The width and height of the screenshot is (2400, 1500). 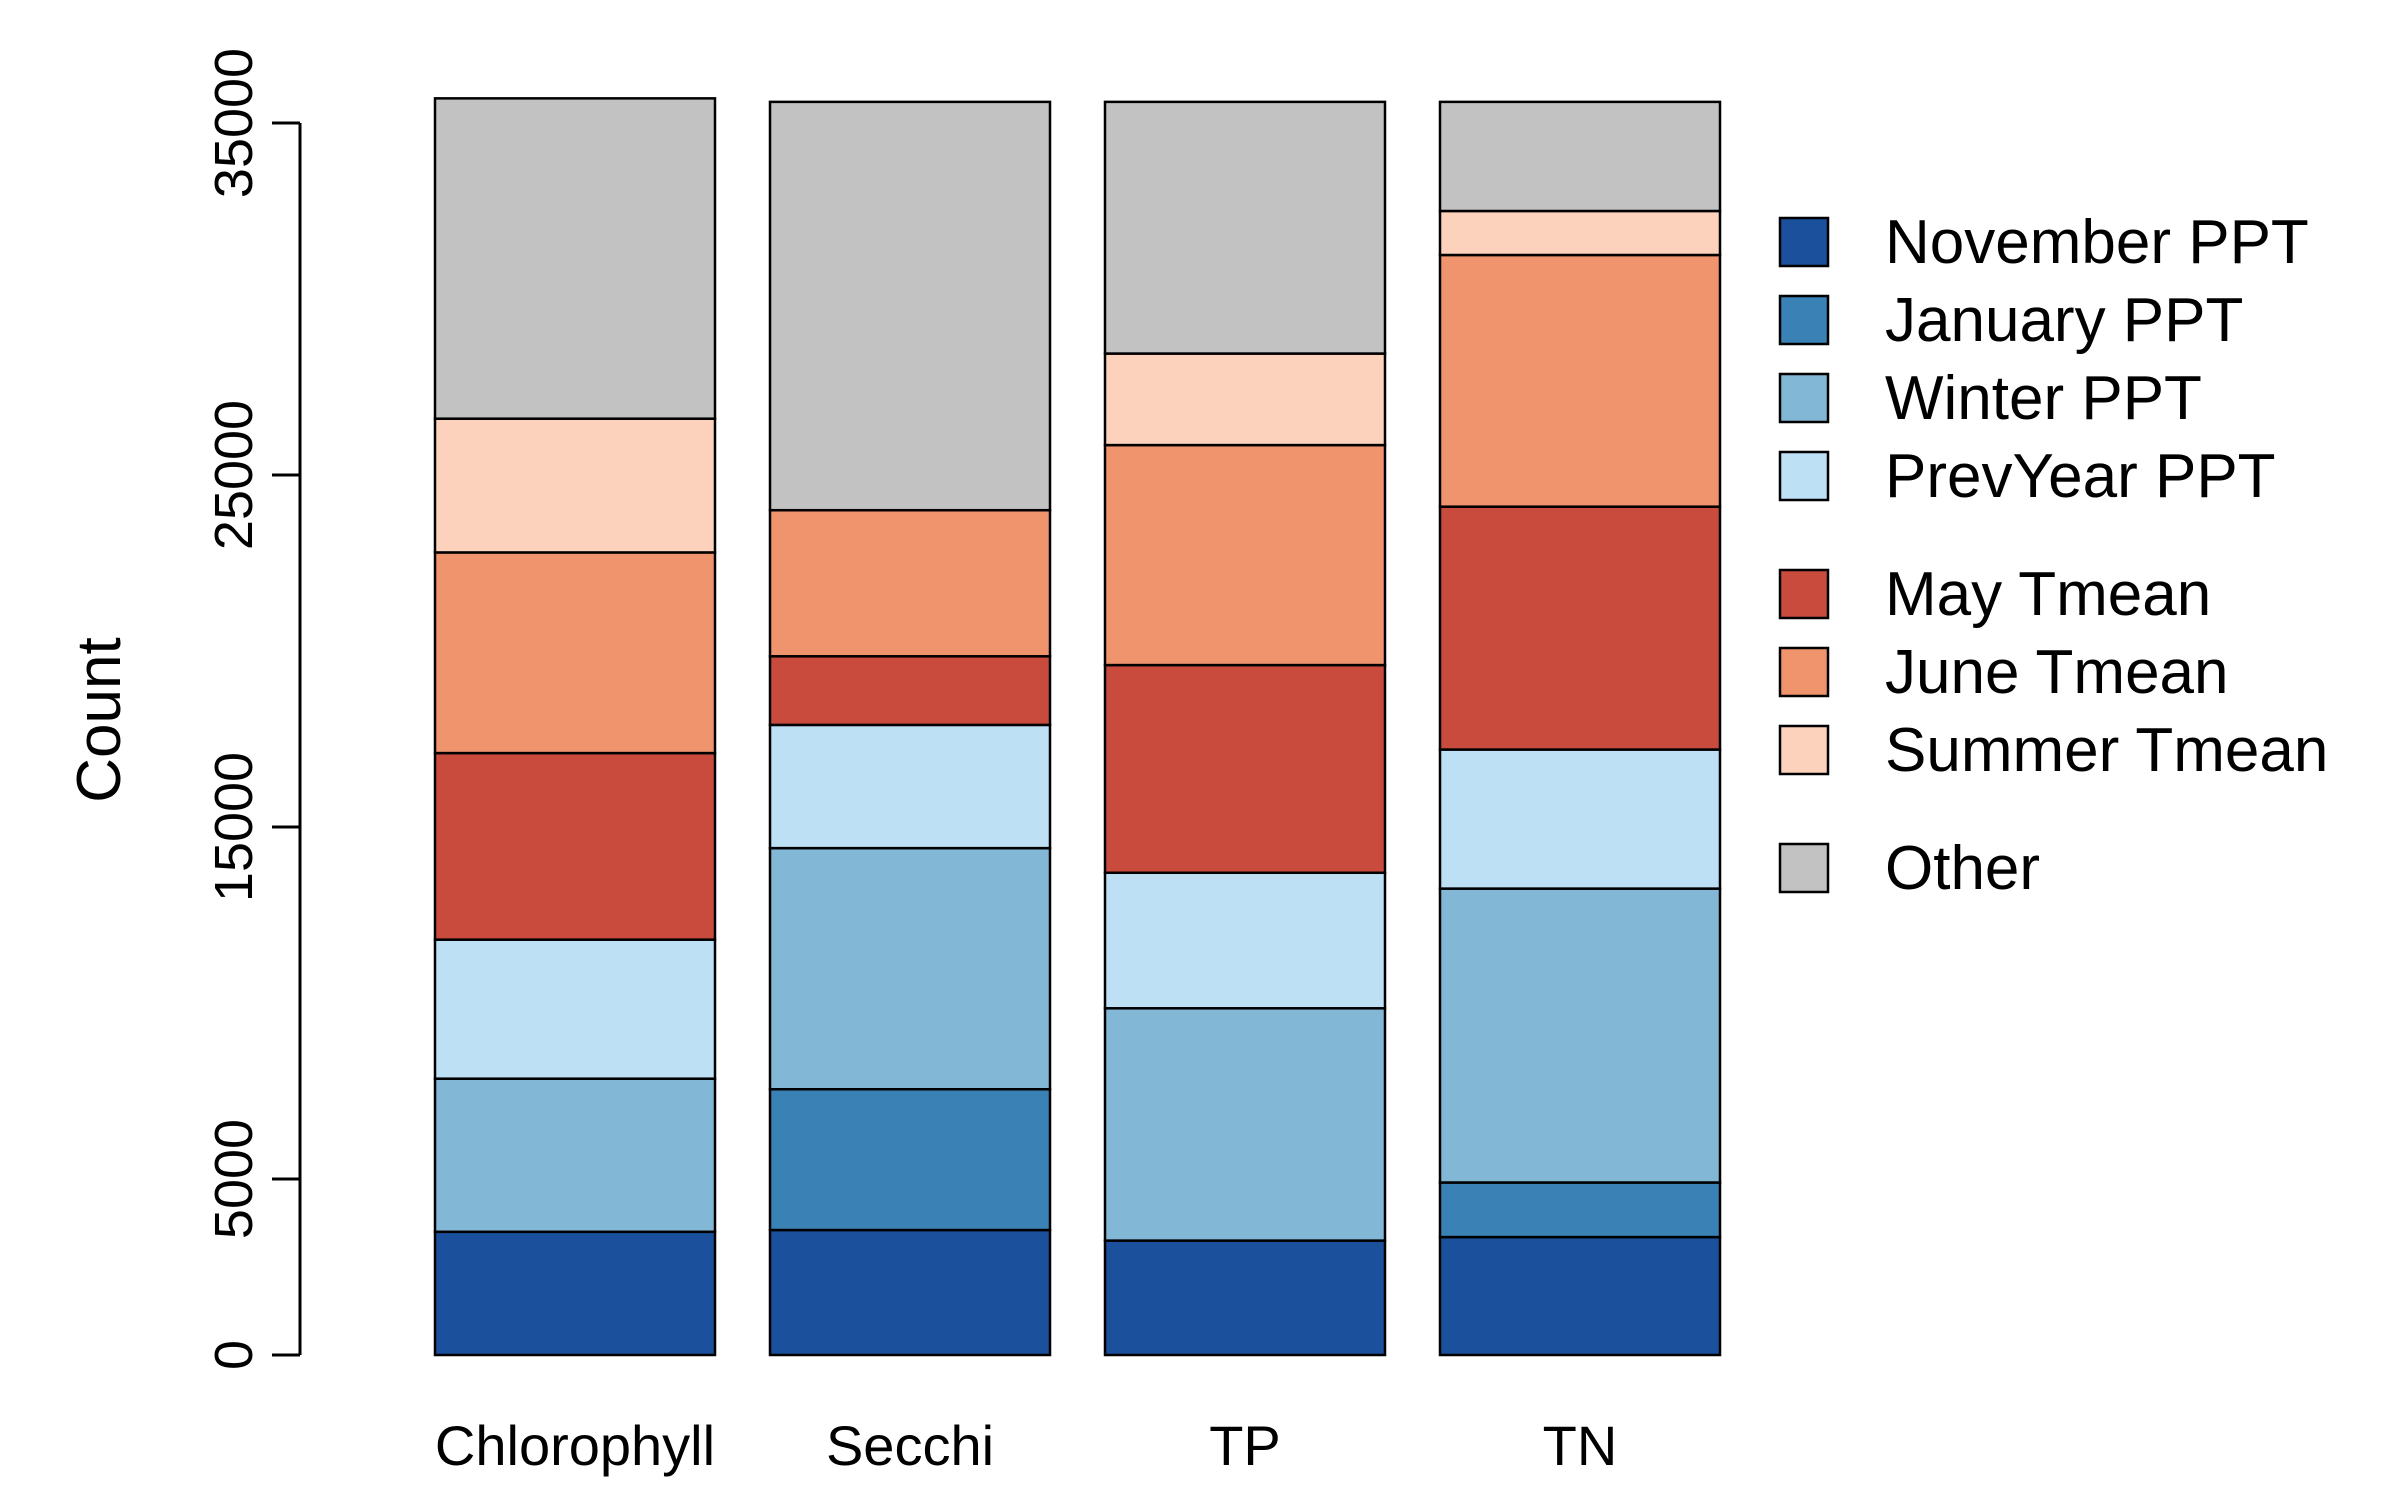 I want to click on y-axis: 0 5000 15000 25000 35000, so click(x=253, y=709).